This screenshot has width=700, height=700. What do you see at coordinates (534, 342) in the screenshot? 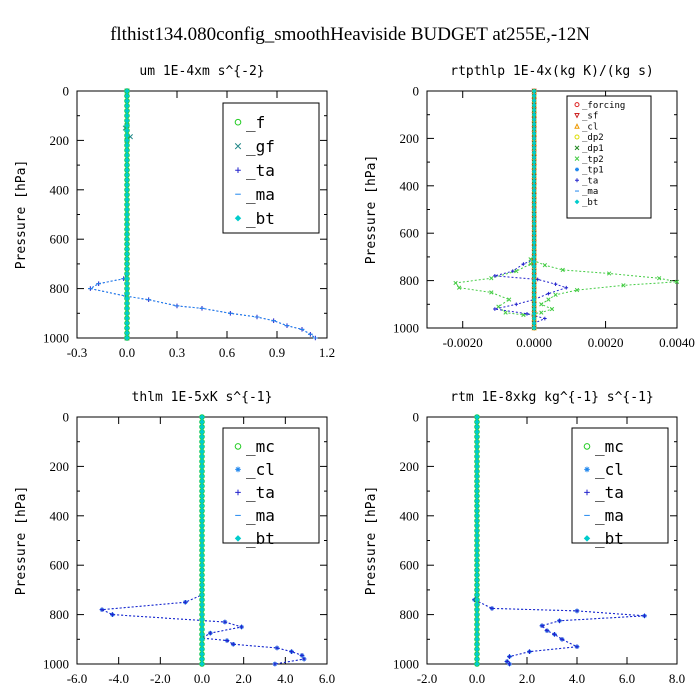
I see `x-tick-label: 0.0000` at bounding box center [534, 342].